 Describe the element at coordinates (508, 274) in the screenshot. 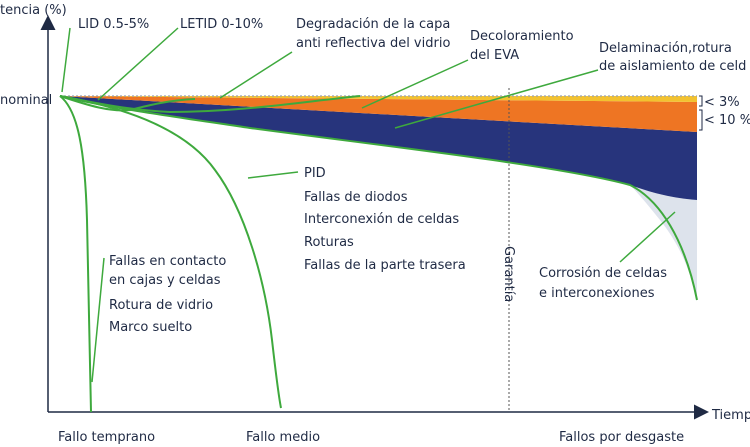

I see `warranty-label: Garantía` at that location.